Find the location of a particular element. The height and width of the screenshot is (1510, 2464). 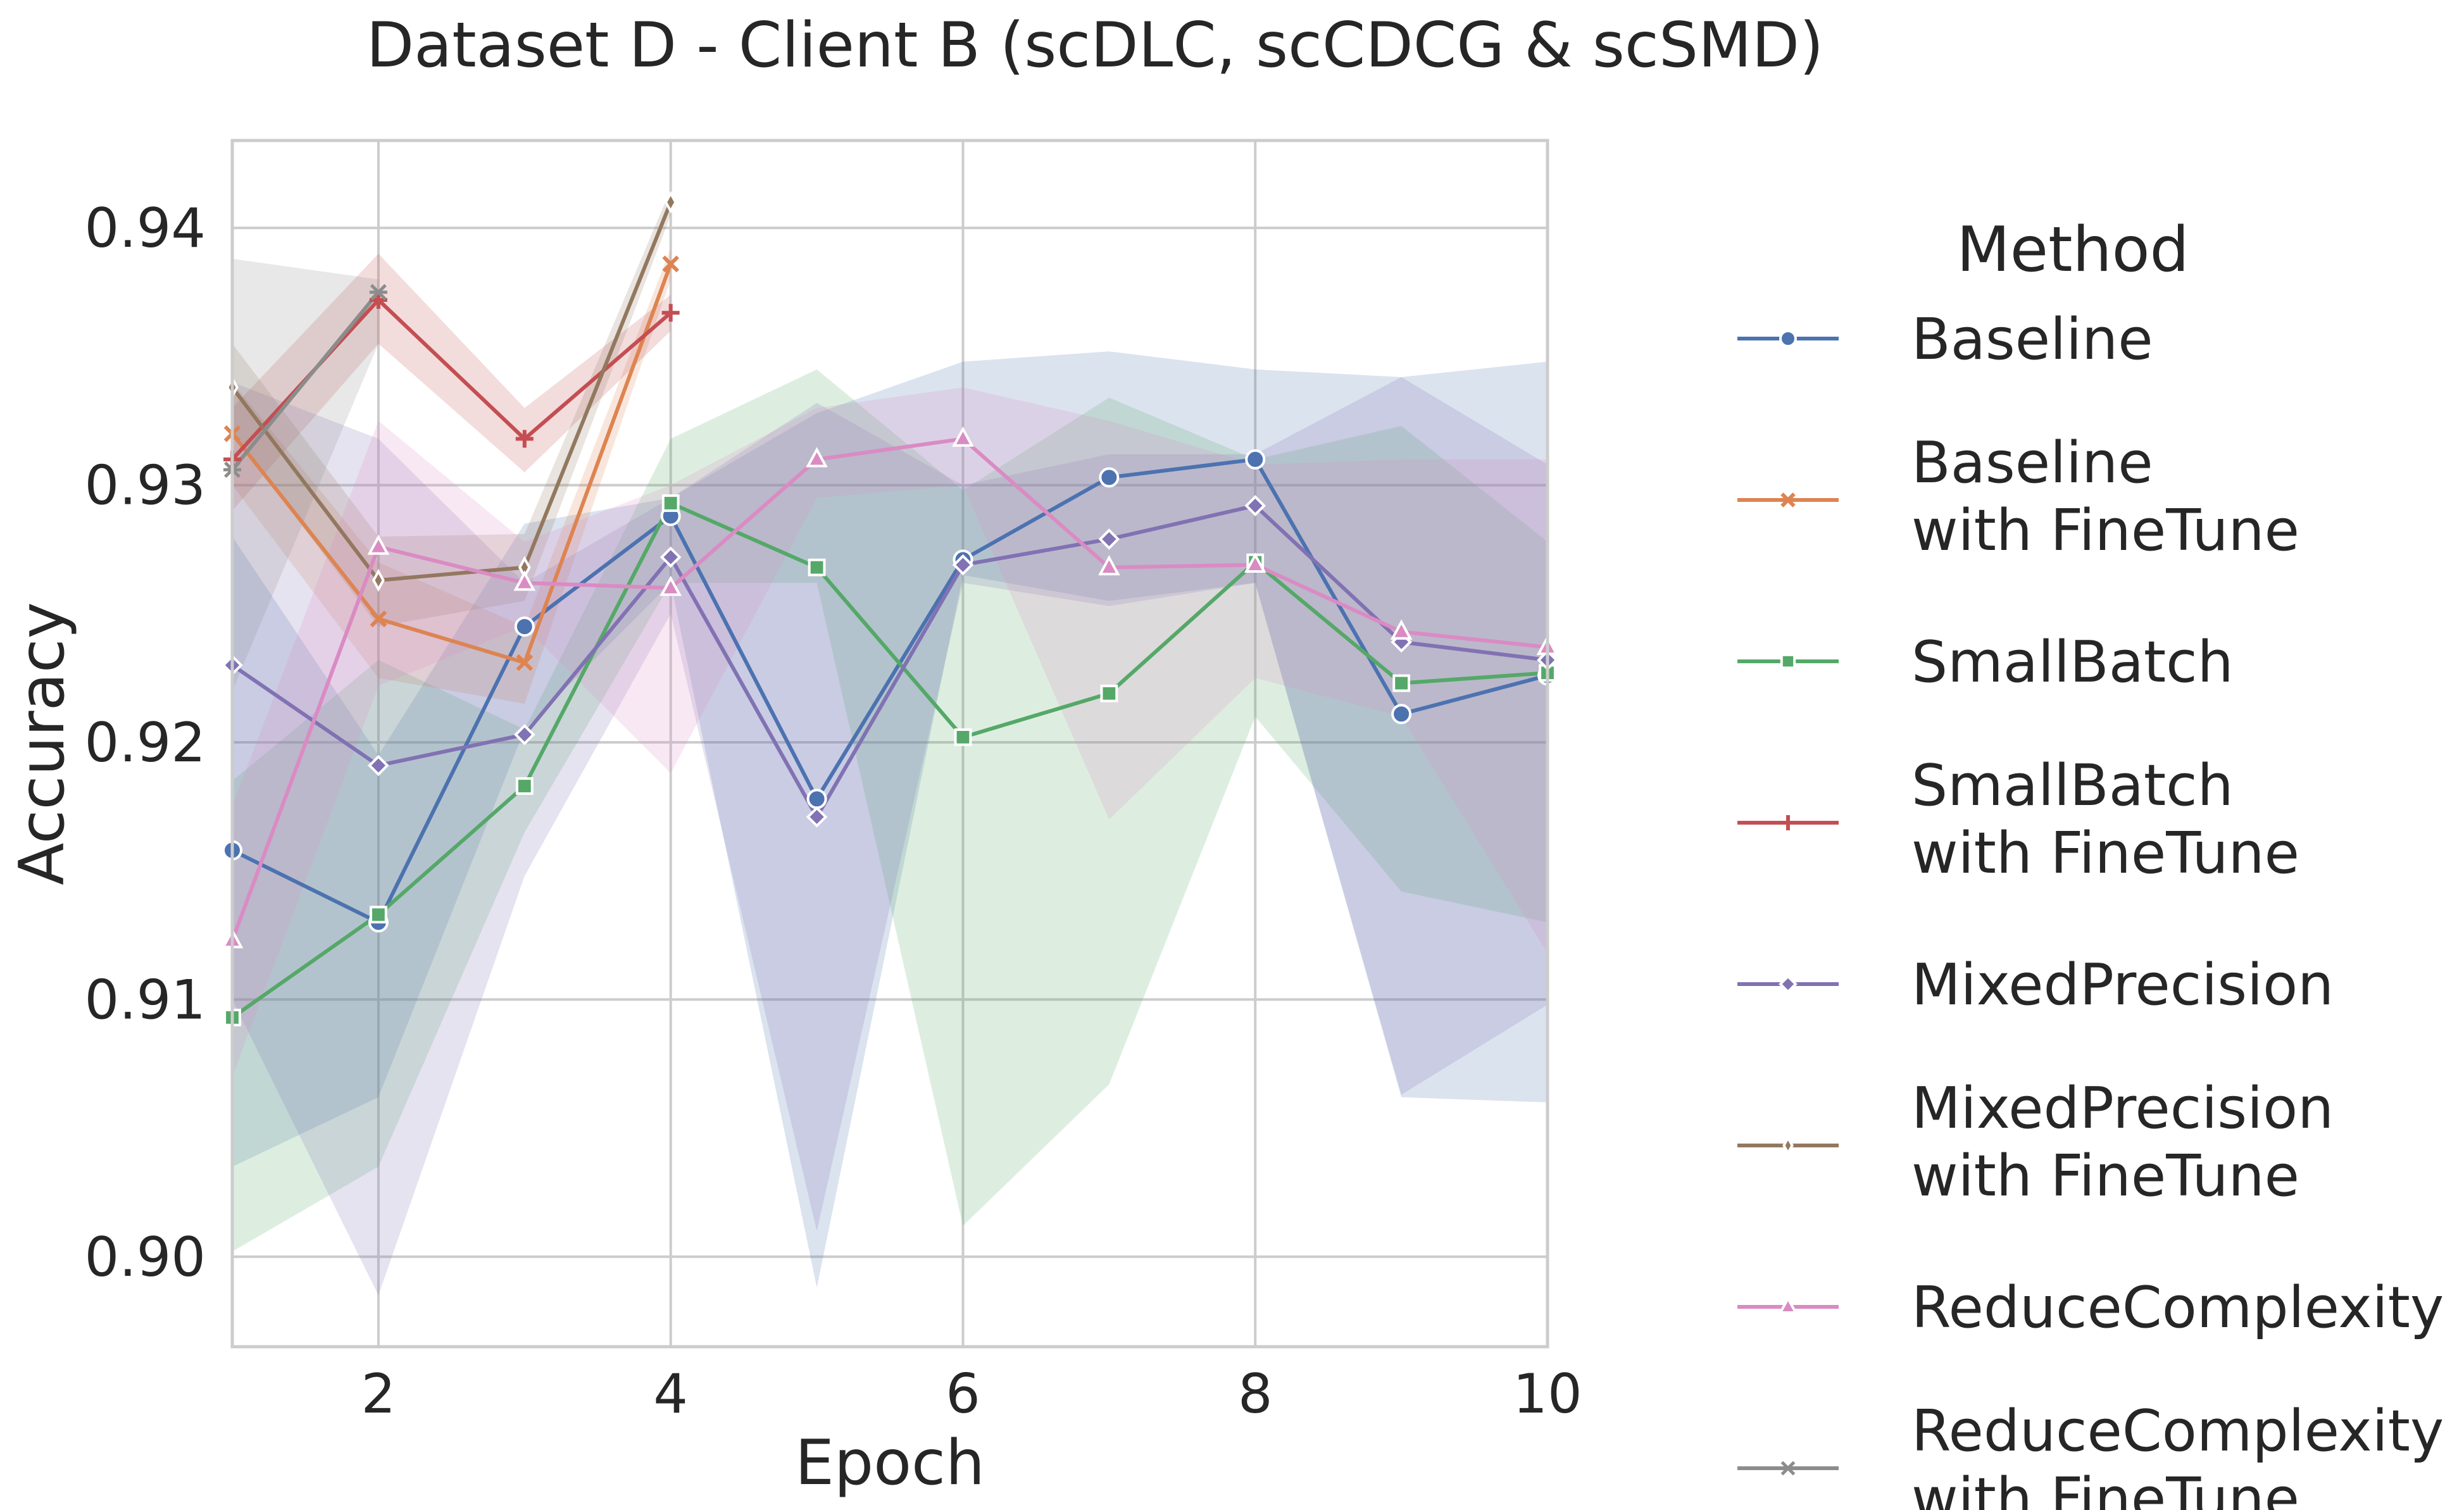

legend-marker-reducecomplexity-with-finetune is located at coordinates (1788, 1468).